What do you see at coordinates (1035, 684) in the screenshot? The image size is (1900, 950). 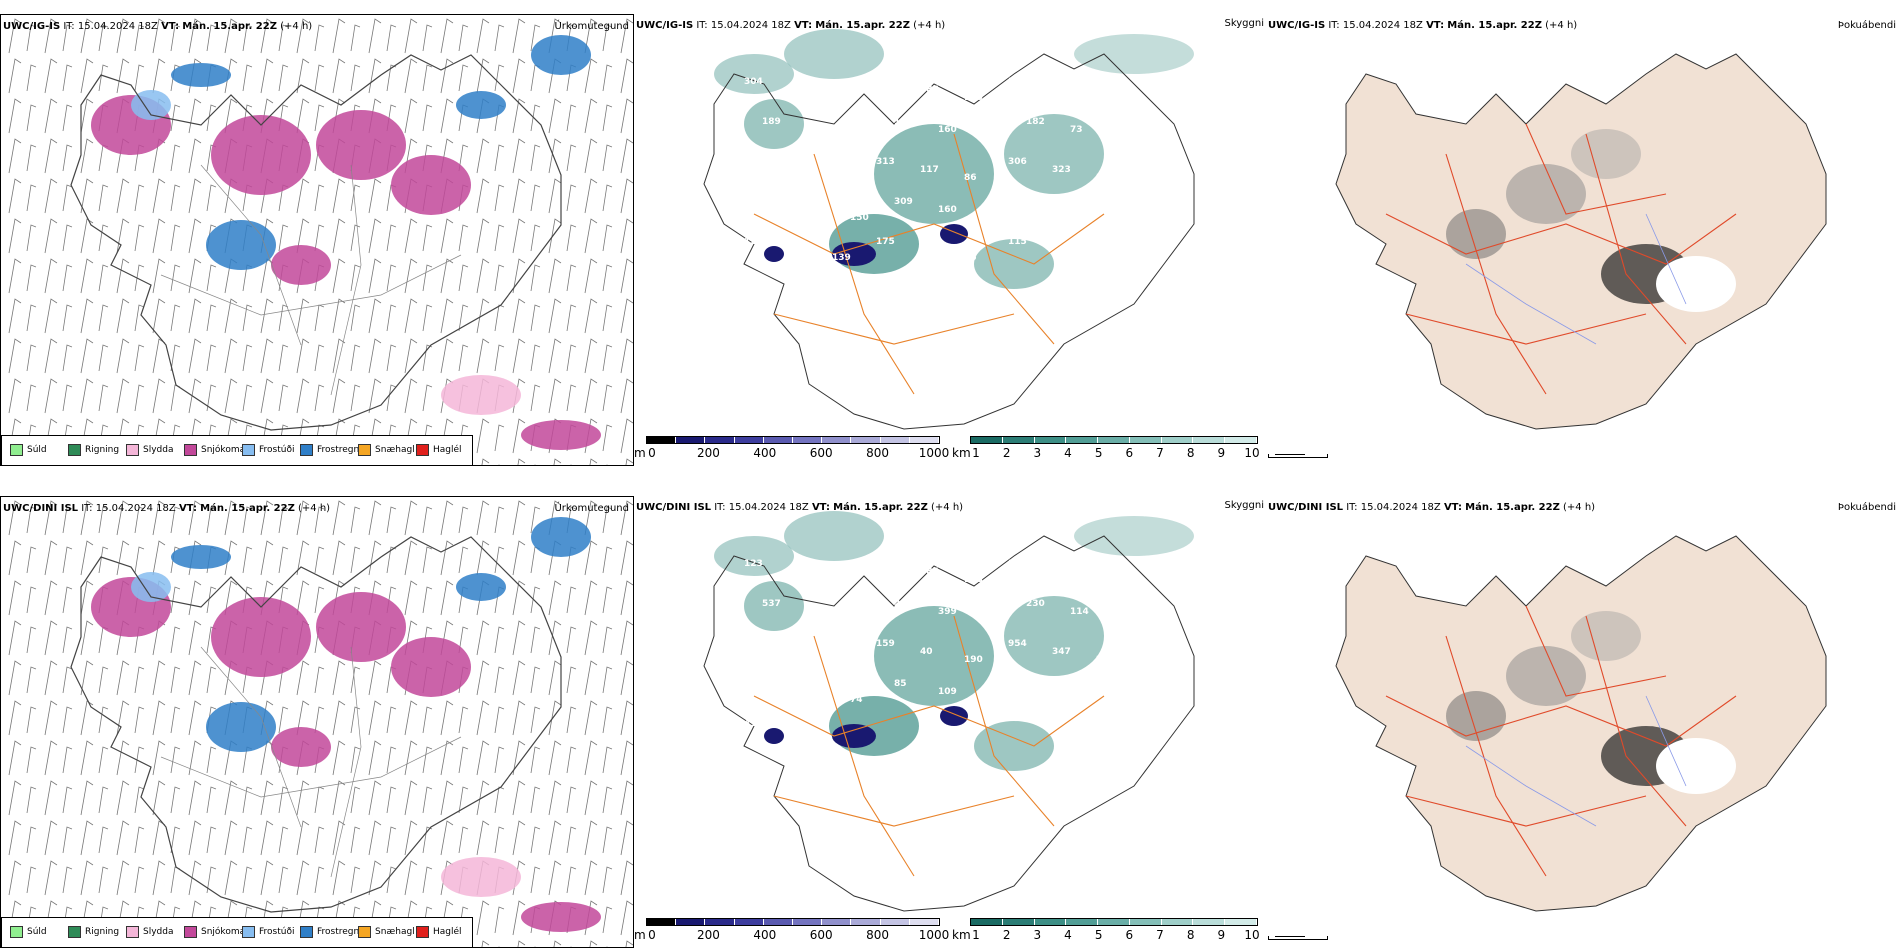 I see `ceiling-value-label: 106` at bounding box center [1035, 684].